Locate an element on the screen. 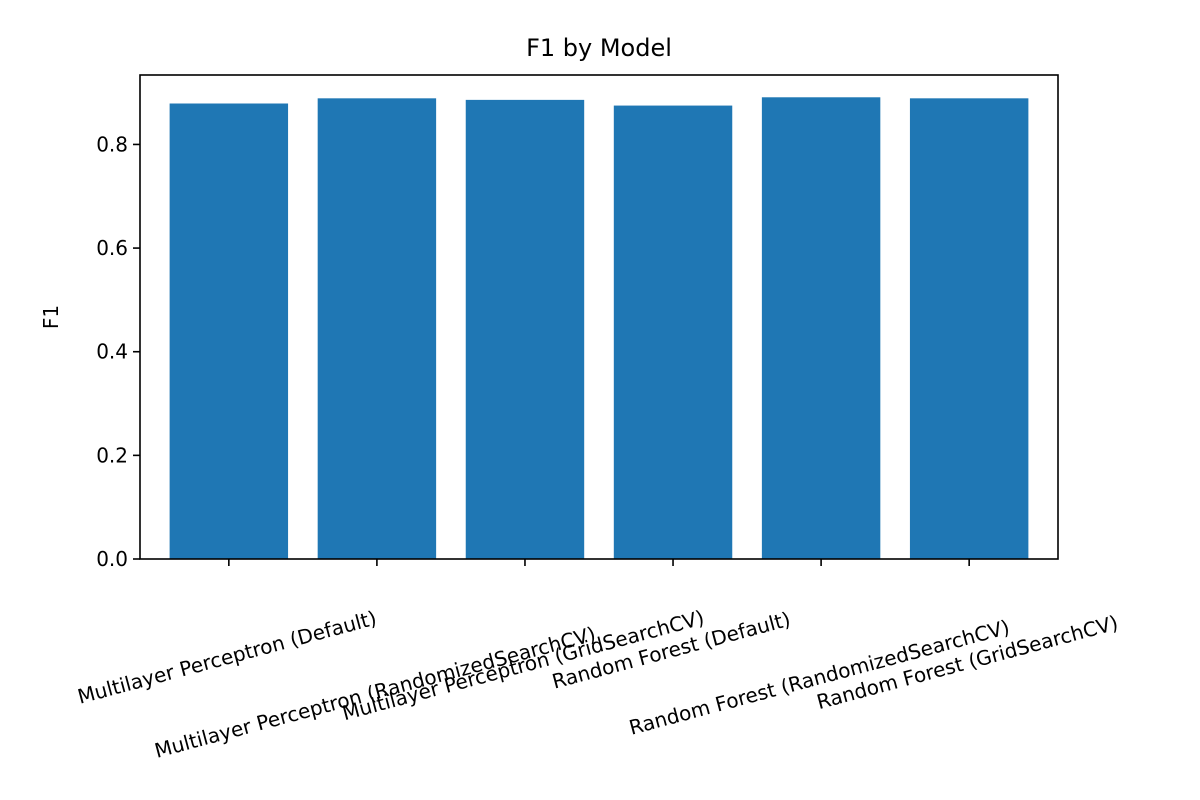 The height and width of the screenshot is (800, 1200). y-axis: 0.0 0.2 0.4 0.6 0.8 is located at coordinates (118, 351).